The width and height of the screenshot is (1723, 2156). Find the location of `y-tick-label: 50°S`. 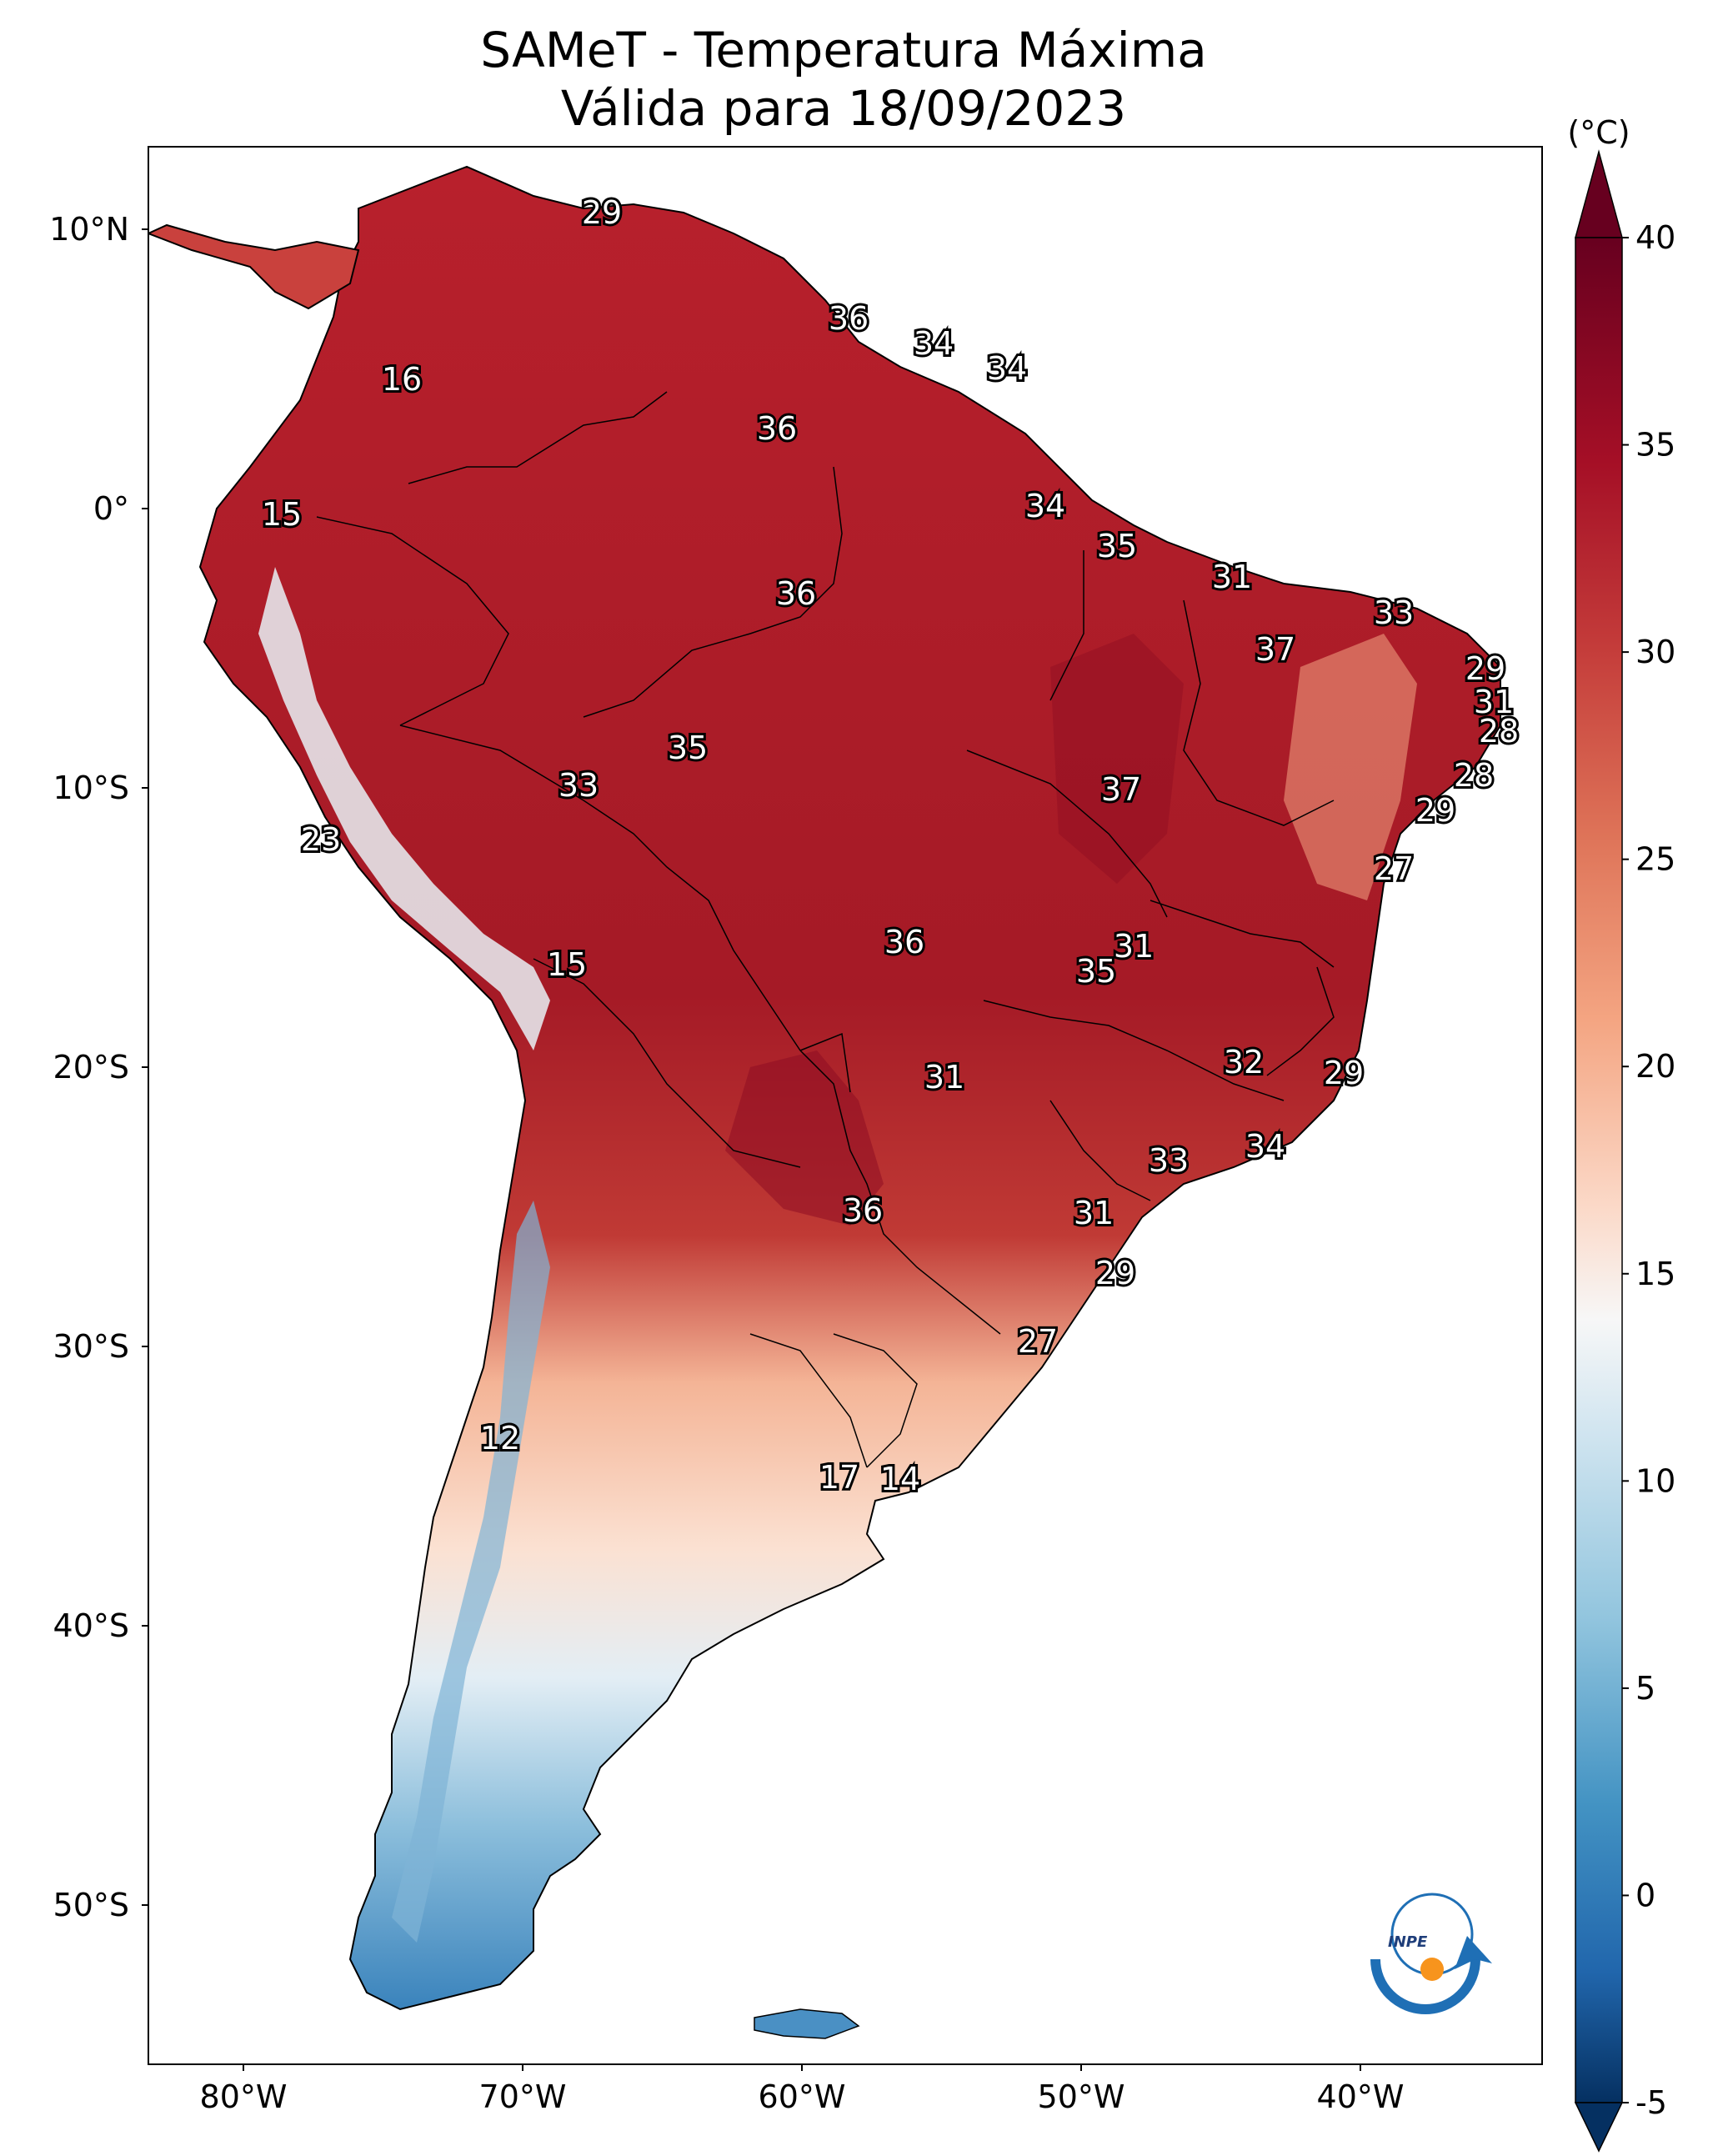

y-tick-label: 50°S is located at coordinates (91, 1905).